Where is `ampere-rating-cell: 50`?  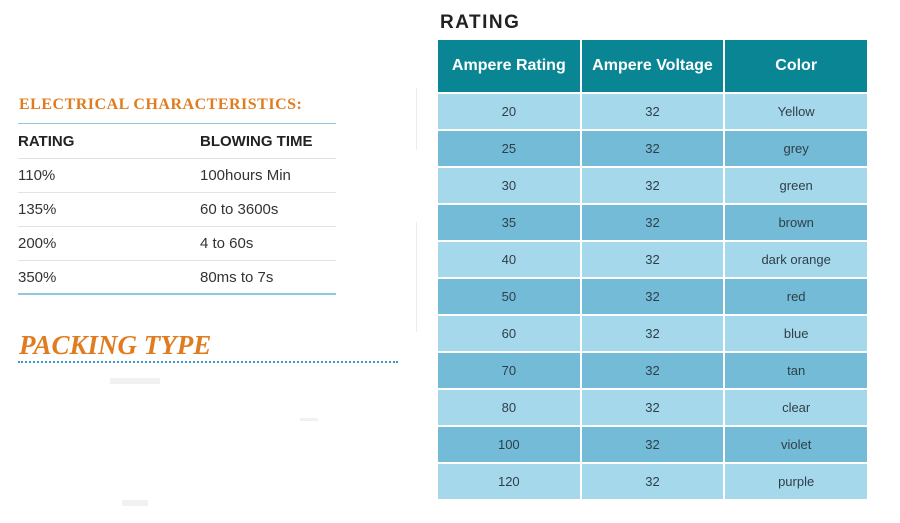 ampere-rating-cell: 50 is located at coordinates (509, 296).